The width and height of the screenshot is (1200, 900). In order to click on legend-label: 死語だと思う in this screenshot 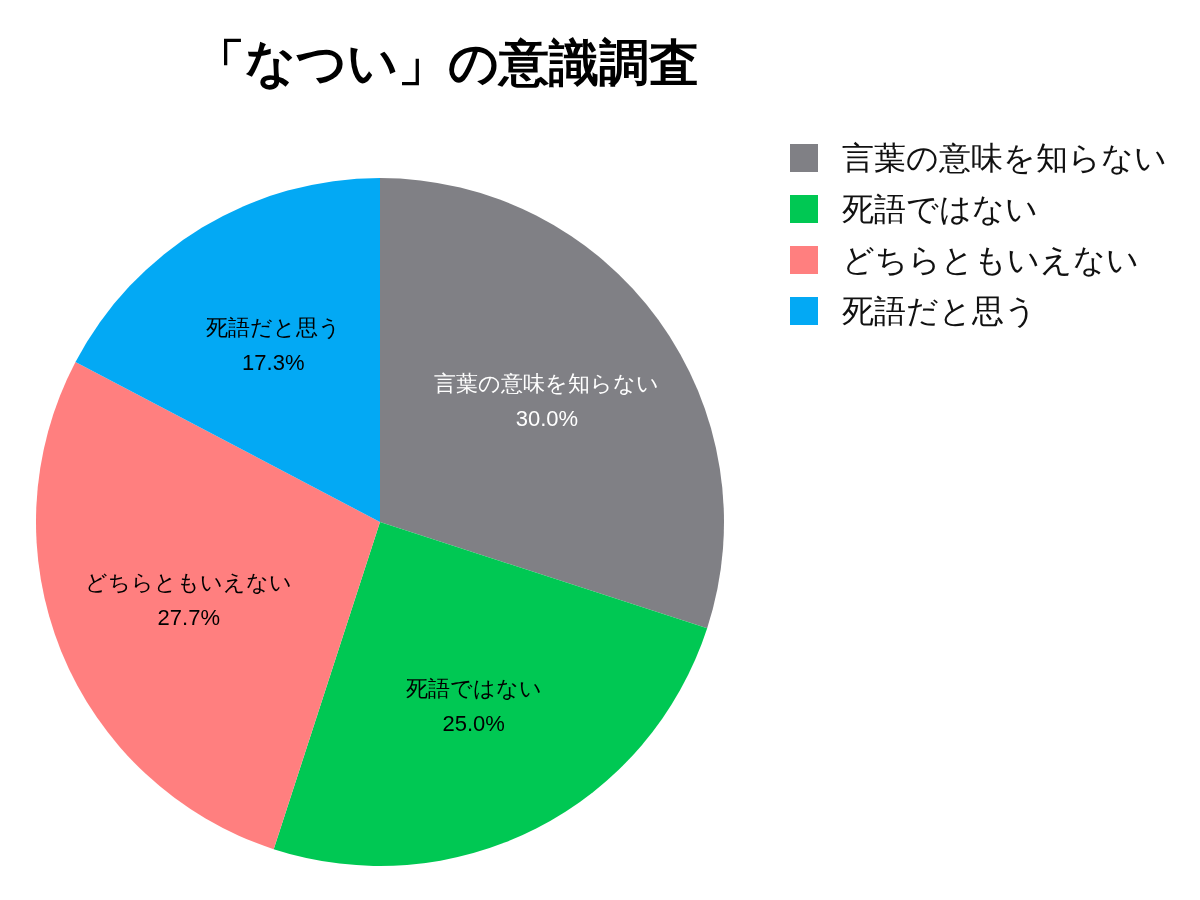, I will do `click(939, 311)`.